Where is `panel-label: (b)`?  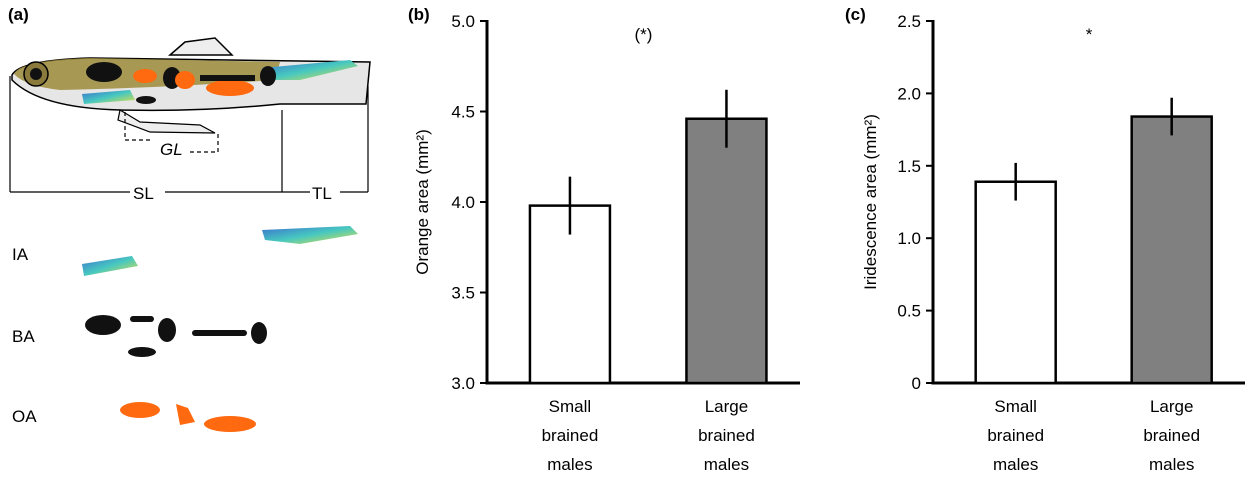 panel-label: (b) is located at coordinates (419, 14).